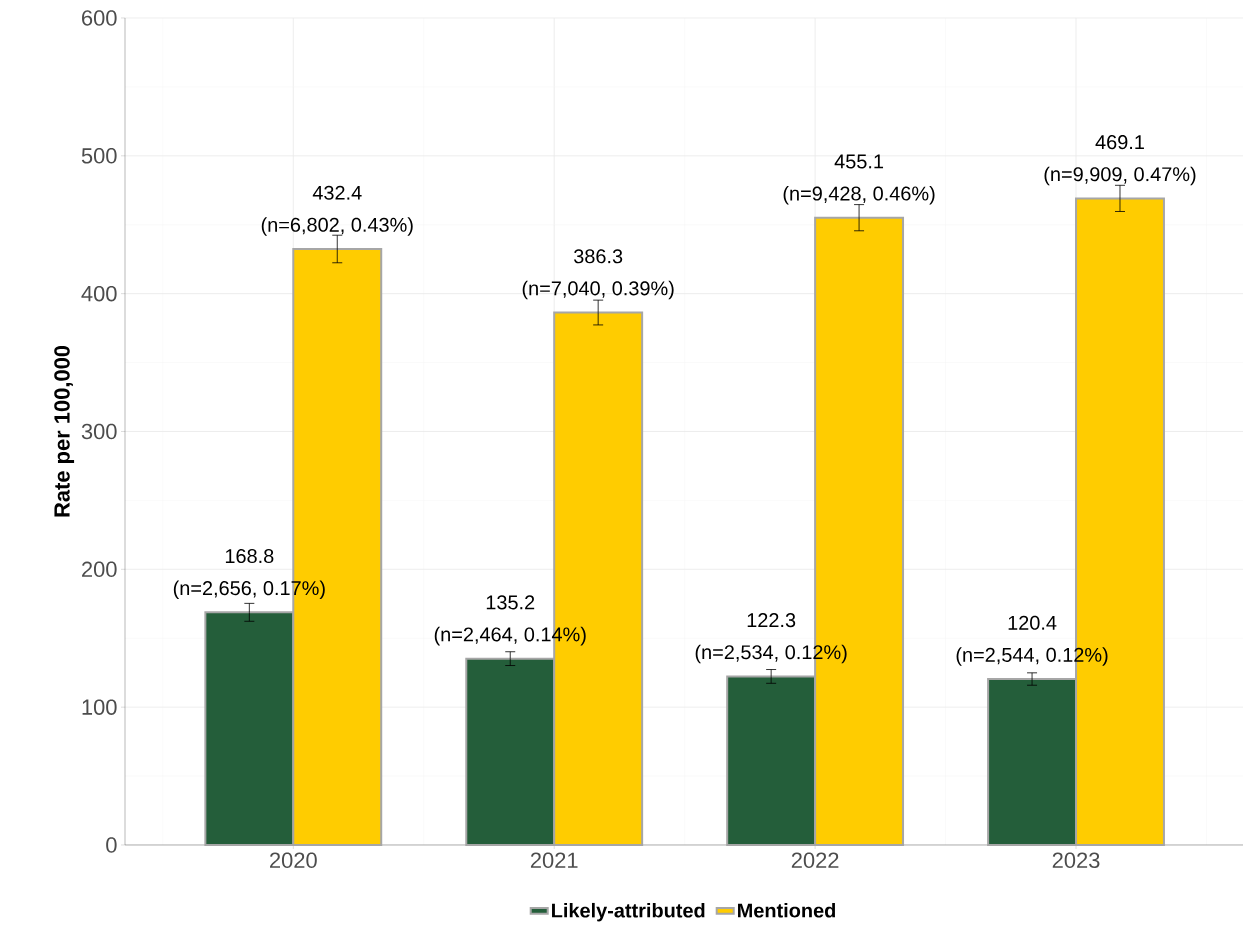 The height and width of the screenshot is (934, 1243). What do you see at coordinates (249, 556) in the screenshot?
I see `data-label: 168.8` at bounding box center [249, 556].